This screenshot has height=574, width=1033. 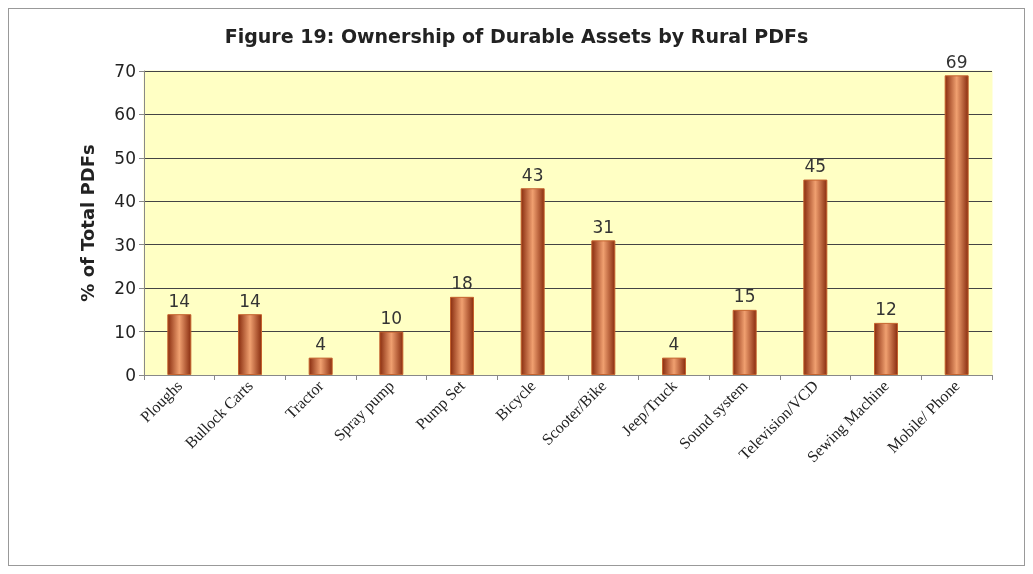 I want to click on y-tick-label: 20, so click(x=125, y=288).